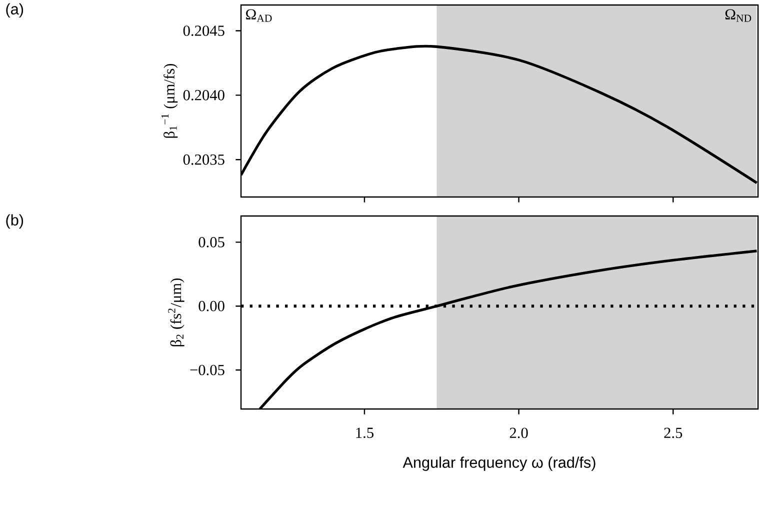 This screenshot has width=759, height=506. What do you see at coordinates (738, 15) in the screenshot?
I see `band-label: Ω$_{ND}$` at bounding box center [738, 15].